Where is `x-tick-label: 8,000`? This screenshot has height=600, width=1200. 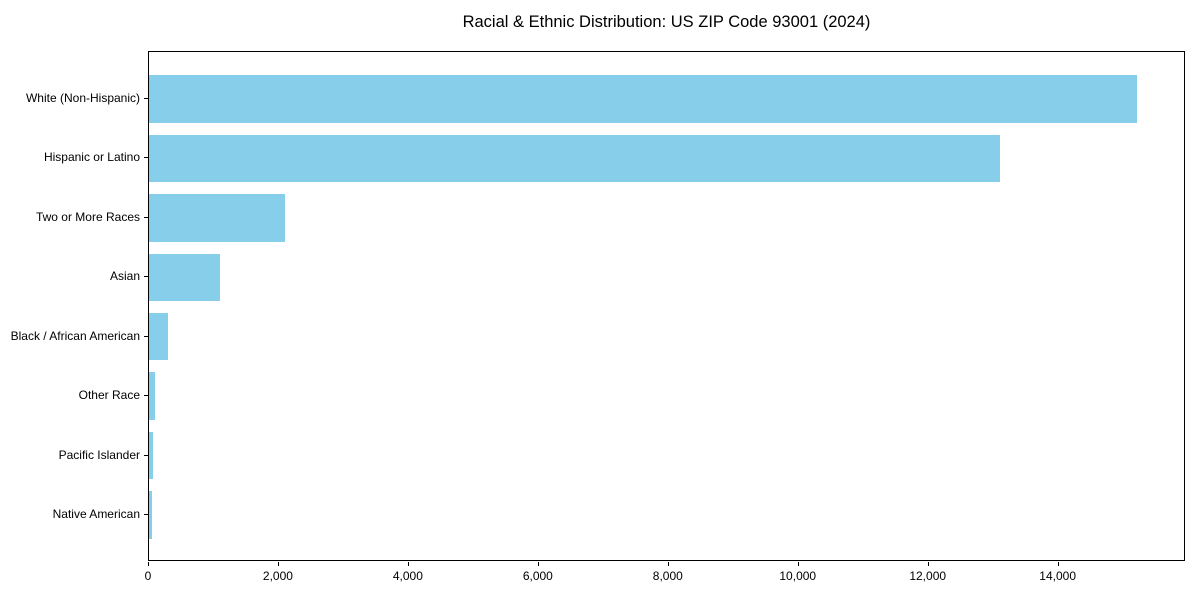 x-tick-label: 8,000 is located at coordinates (667, 576).